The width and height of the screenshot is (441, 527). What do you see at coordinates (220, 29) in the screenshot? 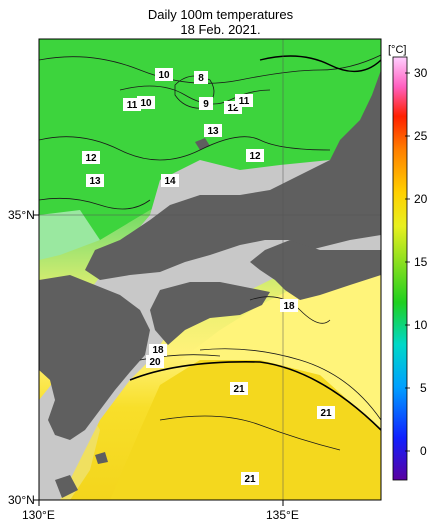
I see `map-date: 18 Feb. 2021.` at bounding box center [220, 29].